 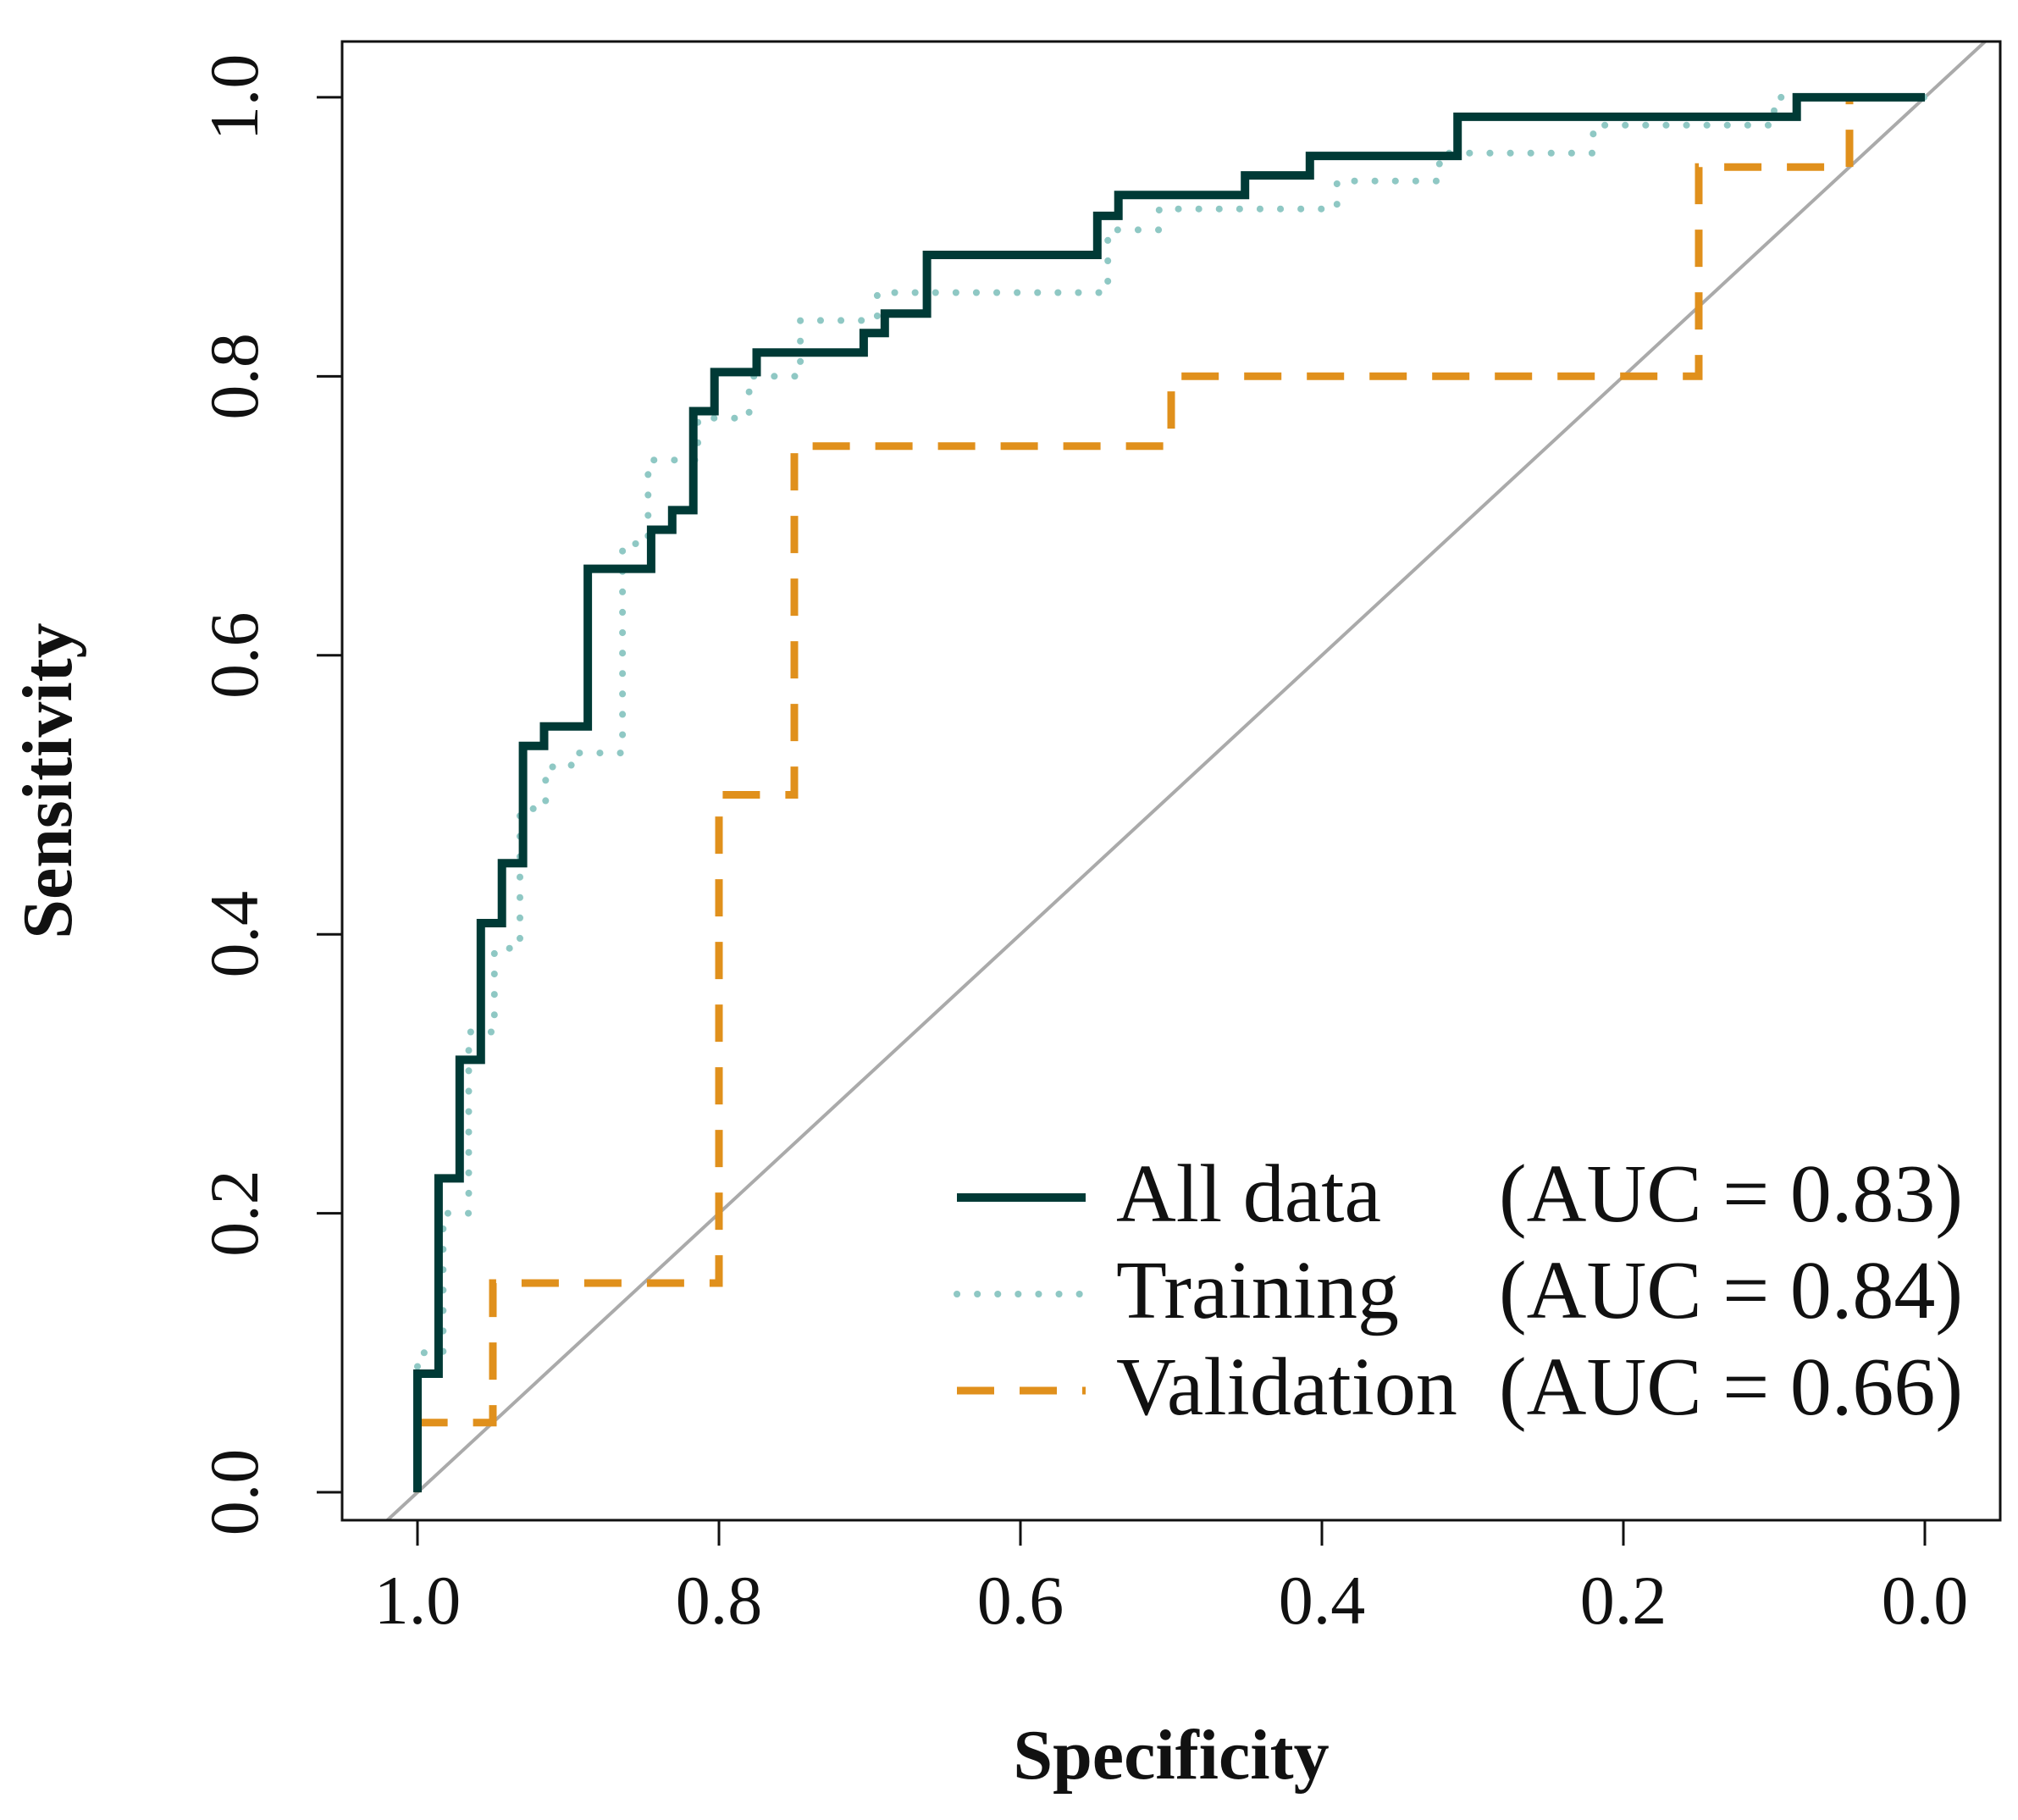 What do you see at coordinates (47, 780) in the screenshot?
I see `y-axis-title: Sensitivity` at bounding box center [47, 780].